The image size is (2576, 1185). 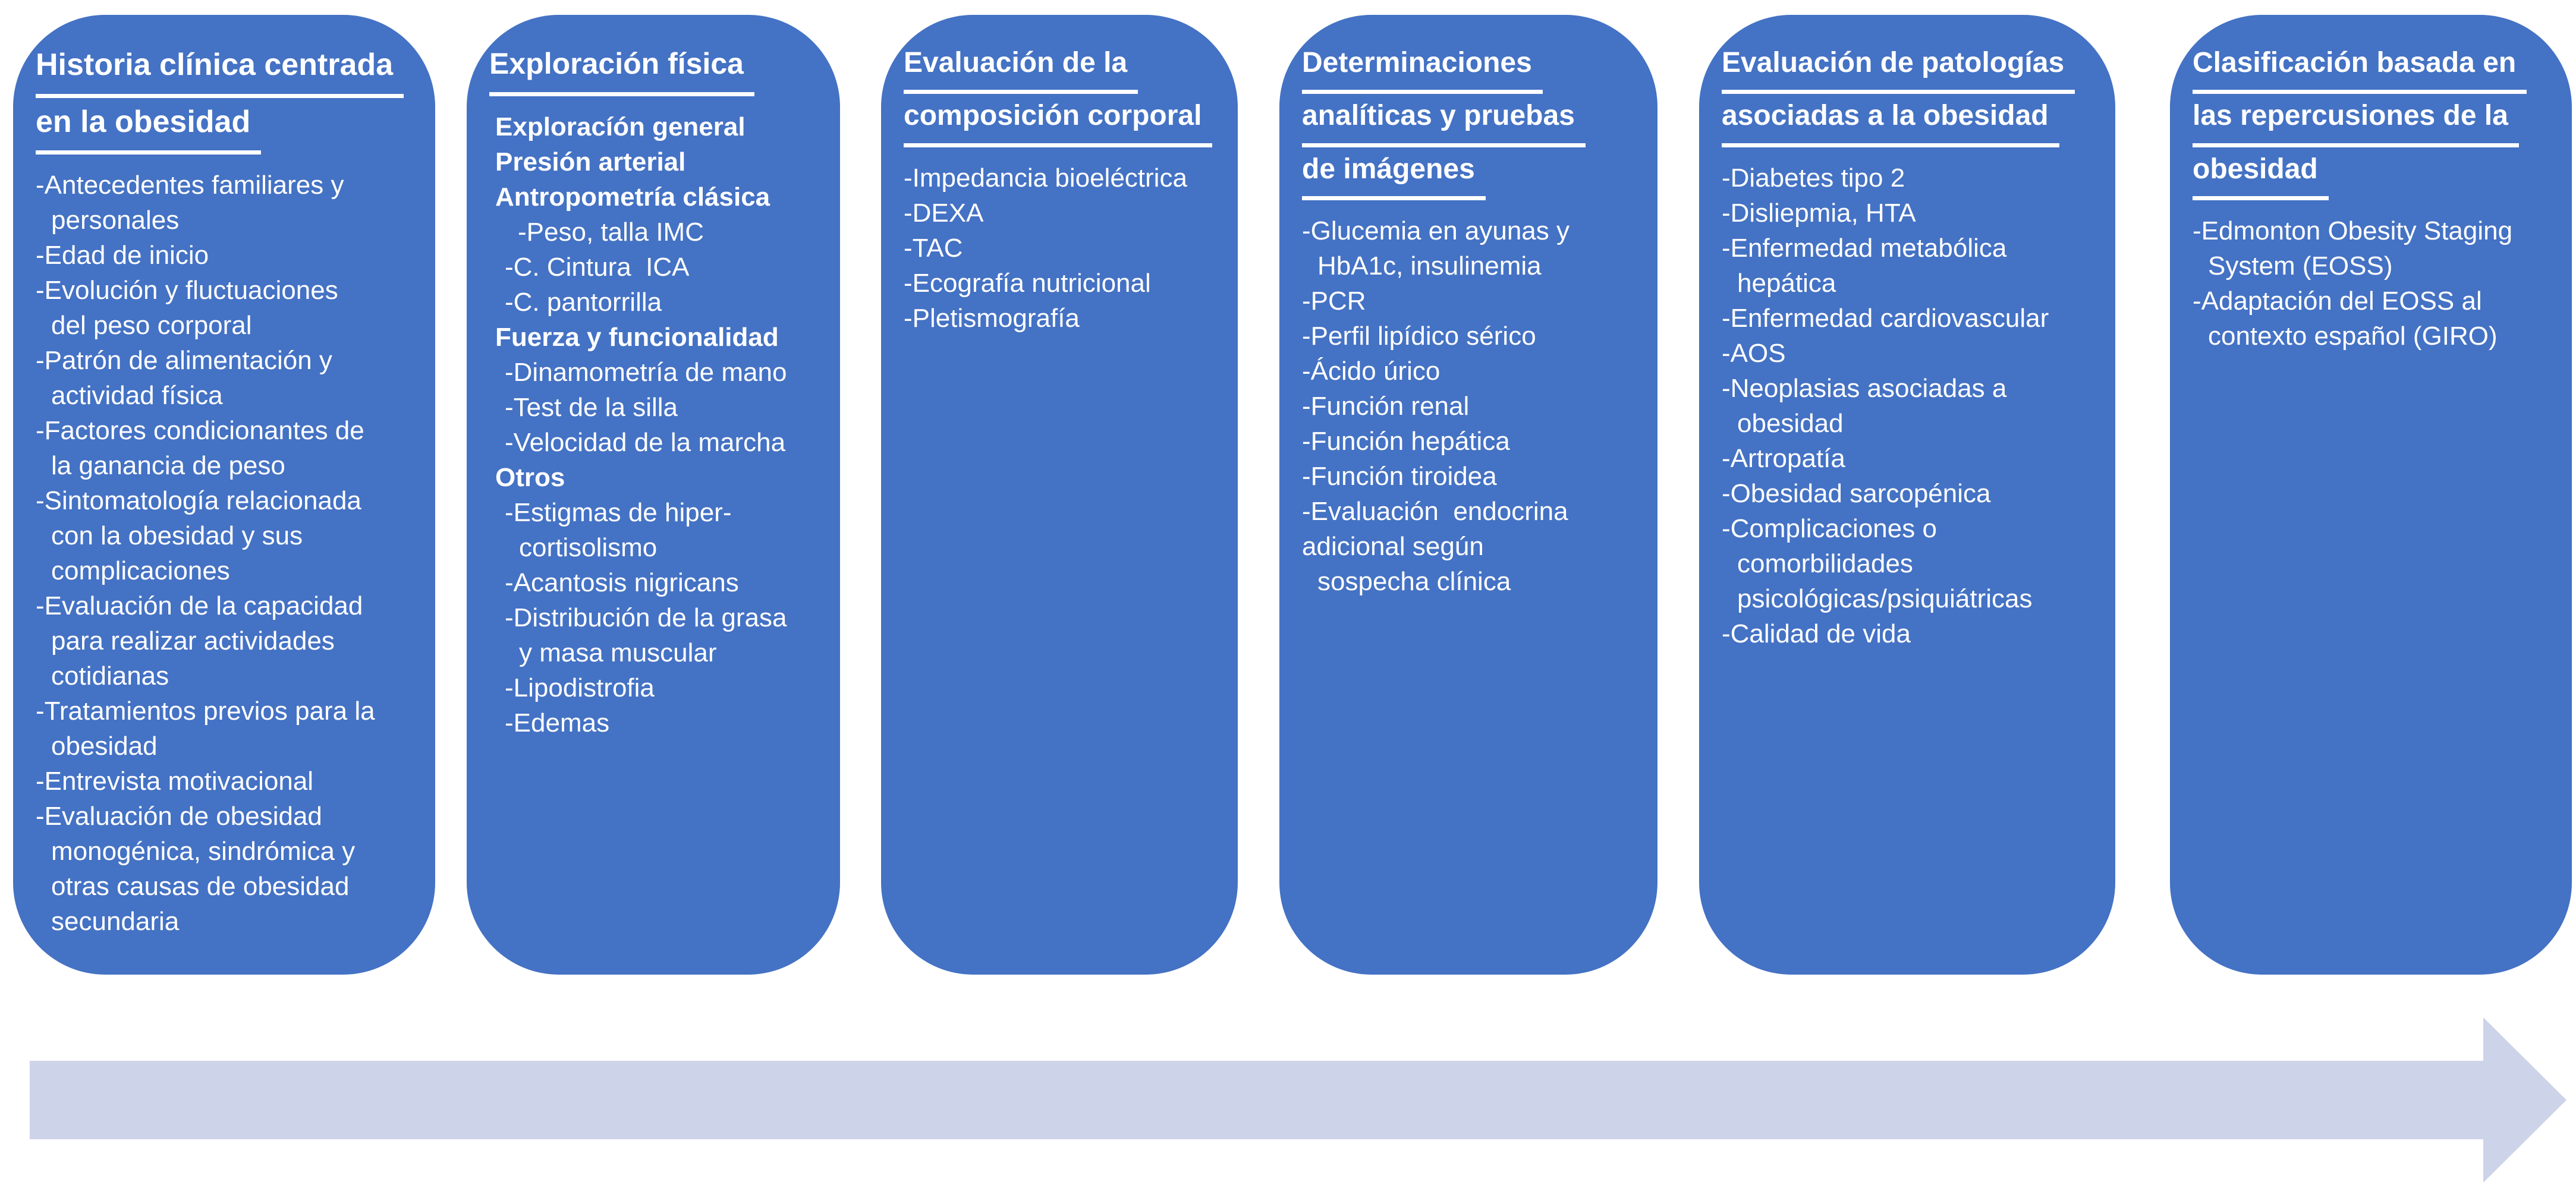 What do you see at coordinates (1786, 283) in the screenshot?
I see `item-line: hepática` at bounding box center [1786, 283].